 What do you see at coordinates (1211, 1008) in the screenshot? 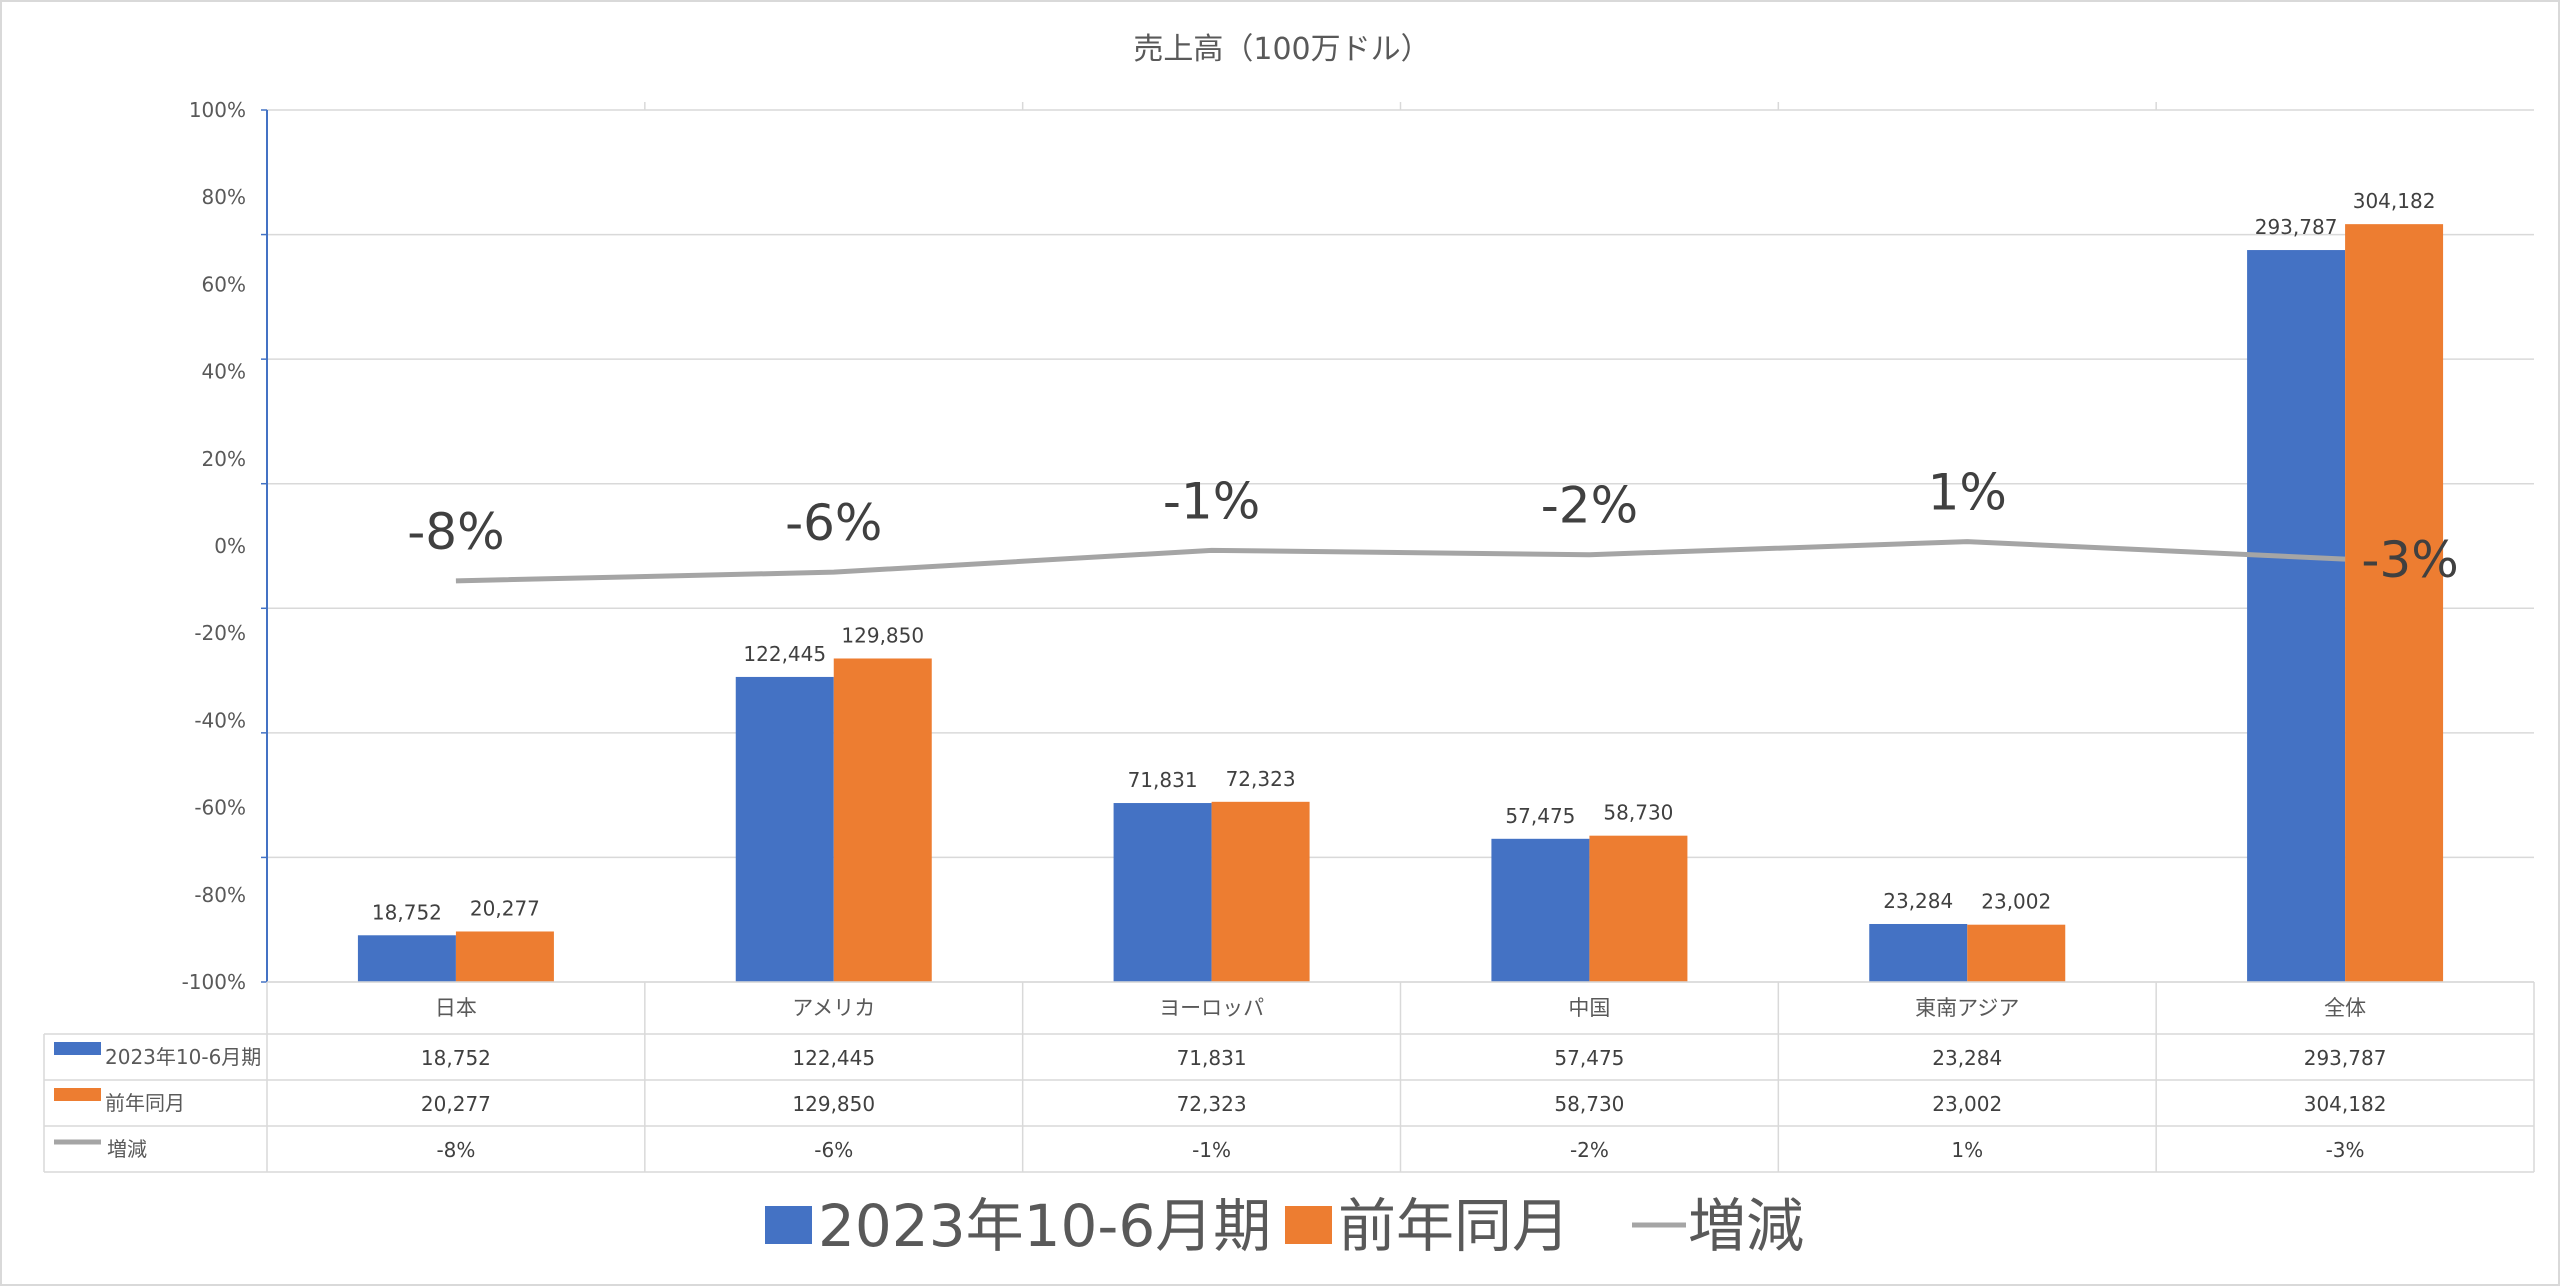
I see `category-label: ヨーロッパ` at bounding box center [1211, 1008].